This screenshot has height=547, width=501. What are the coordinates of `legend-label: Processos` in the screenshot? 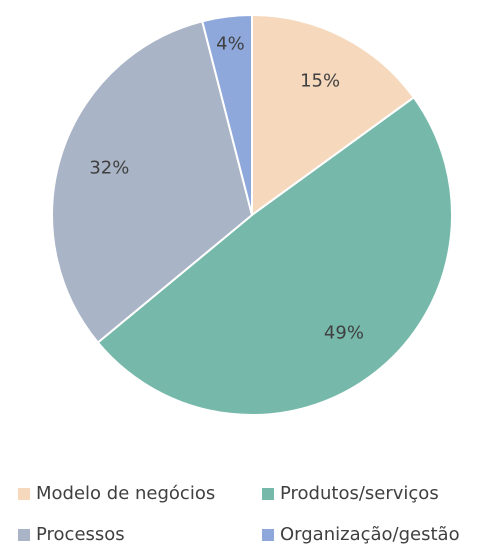 It's located at (80, 534).